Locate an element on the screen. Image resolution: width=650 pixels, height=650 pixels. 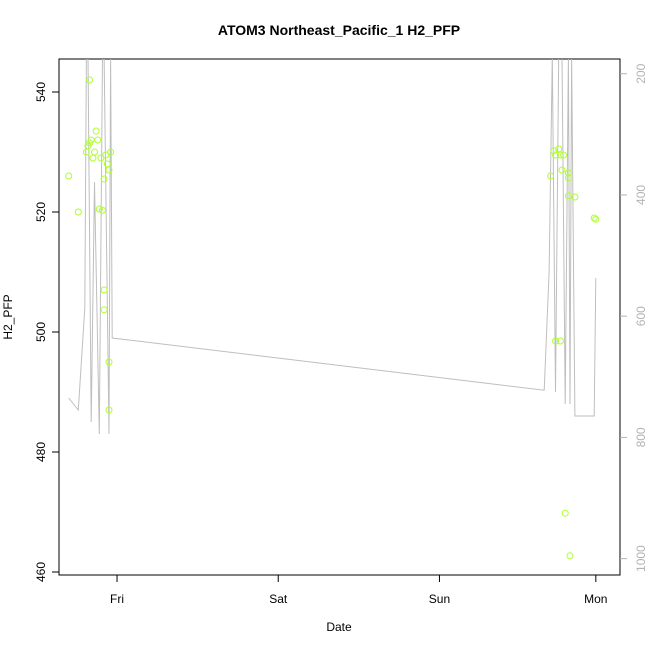
right-y-axis: 200 400 600 800 1000 is located at coordinates (634, 317).